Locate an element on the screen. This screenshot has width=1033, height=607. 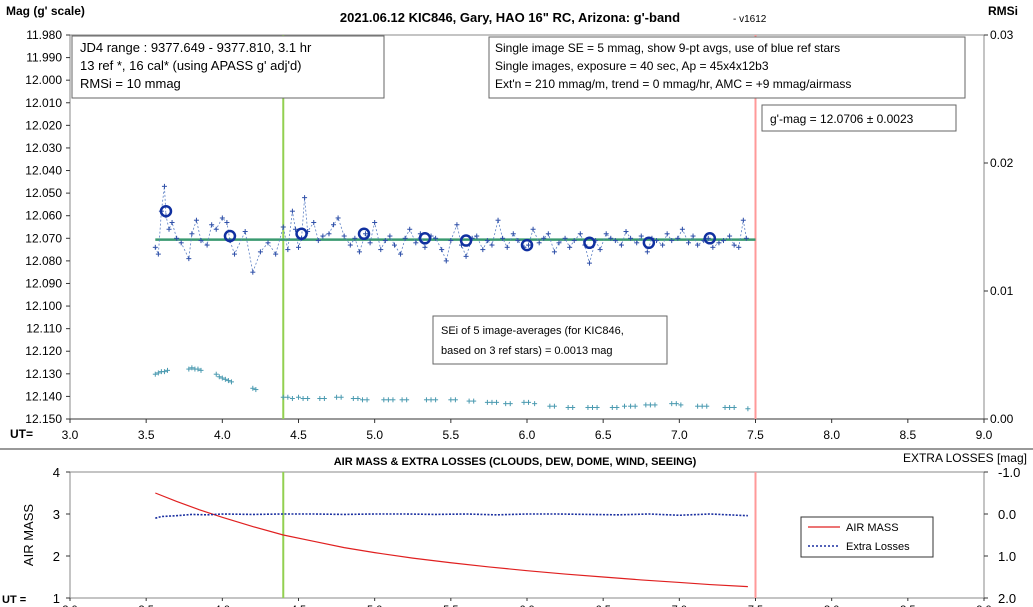
upper-x-tick-label: 8.5 is located at coordinates (907, 435).